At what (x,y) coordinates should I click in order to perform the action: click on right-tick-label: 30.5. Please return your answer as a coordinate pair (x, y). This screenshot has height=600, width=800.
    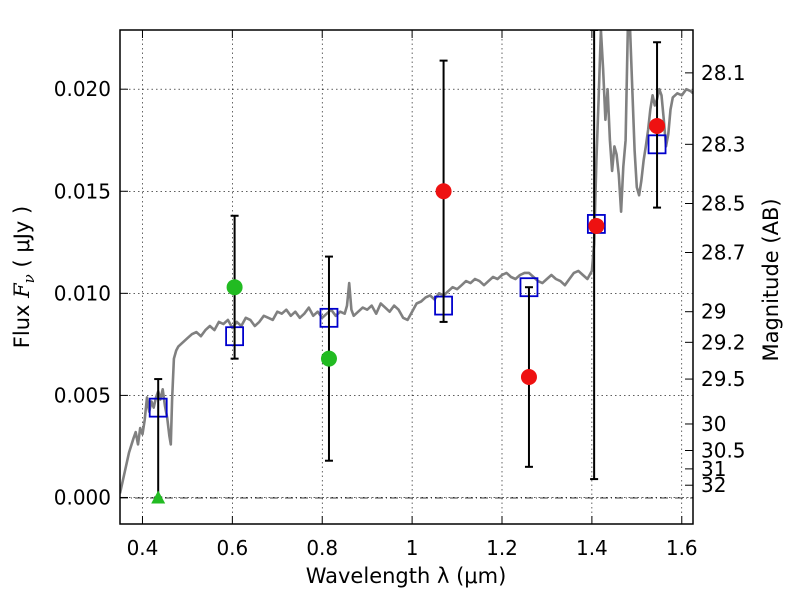
    Looking at the image, I should click on (723, 451).